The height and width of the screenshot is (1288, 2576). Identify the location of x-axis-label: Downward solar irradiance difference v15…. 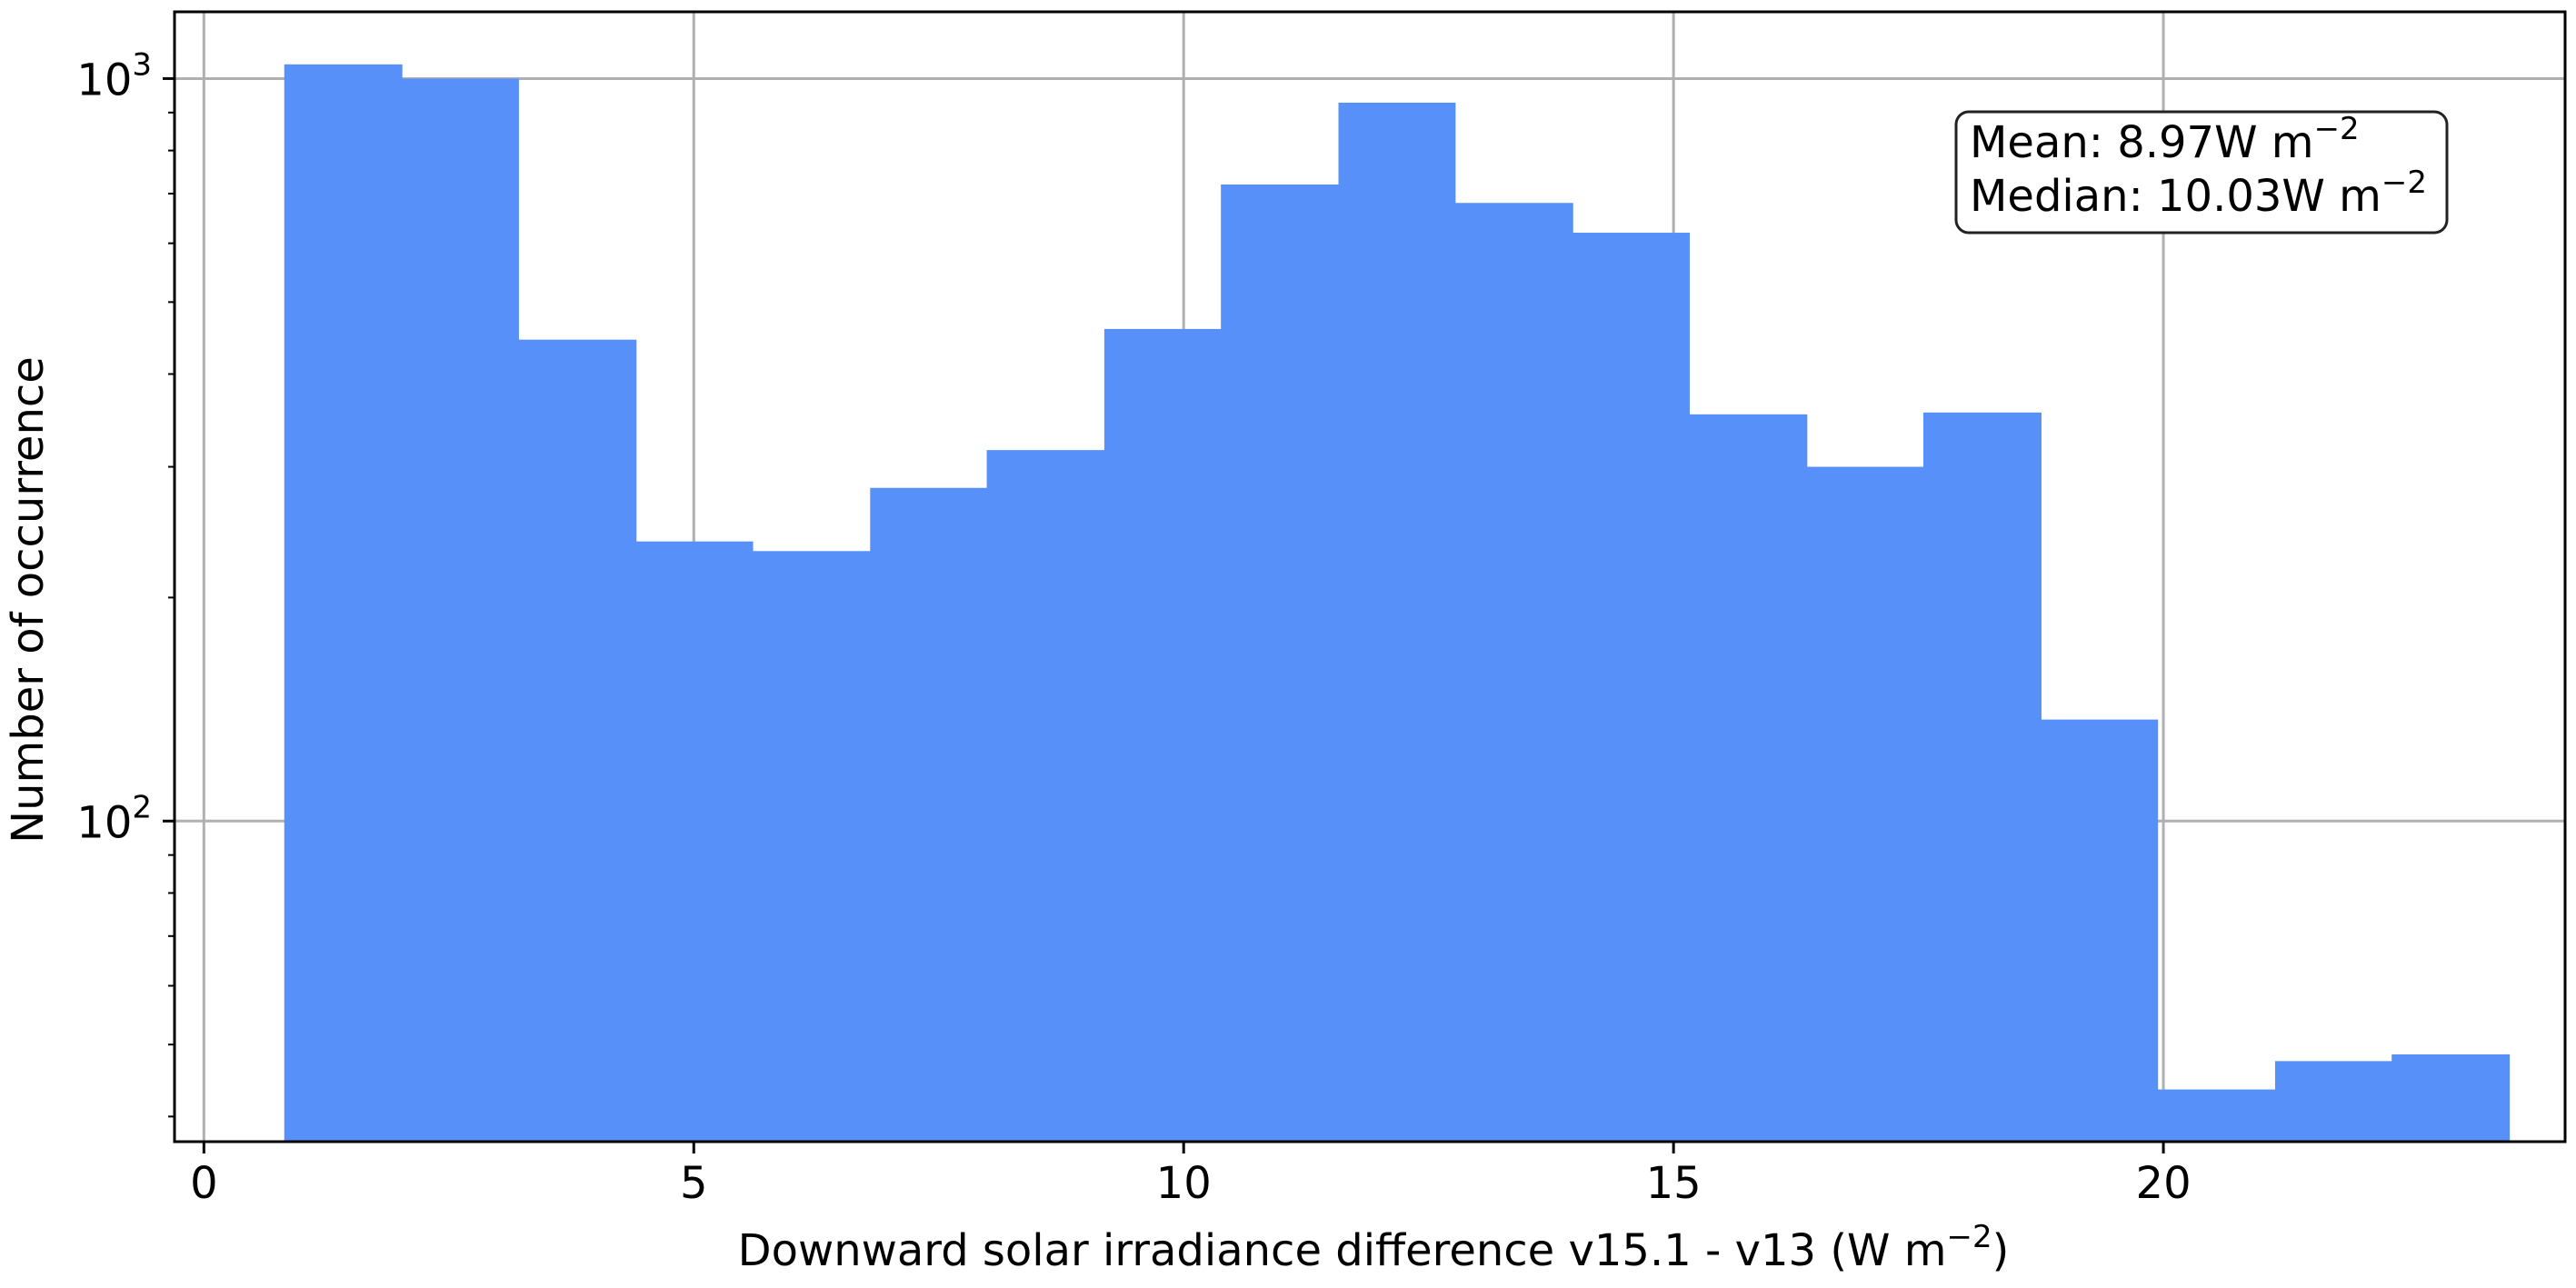
(1374, 1247).